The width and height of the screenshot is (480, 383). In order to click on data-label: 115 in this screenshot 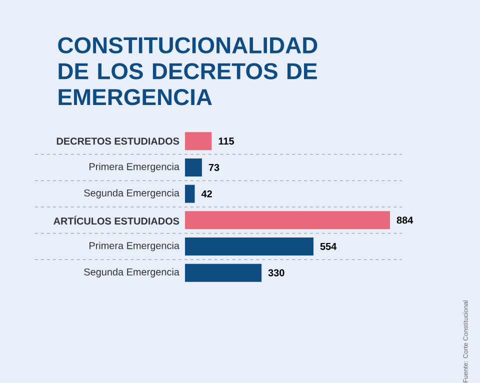, I will do `click(226, 141)`.